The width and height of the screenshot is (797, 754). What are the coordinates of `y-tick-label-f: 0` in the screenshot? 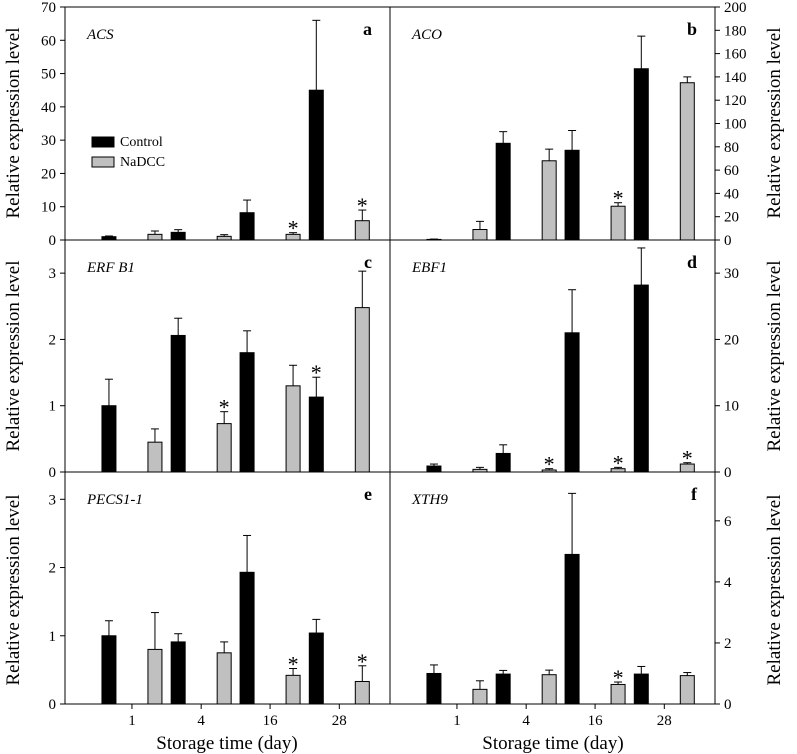 It's located at (728, 705).